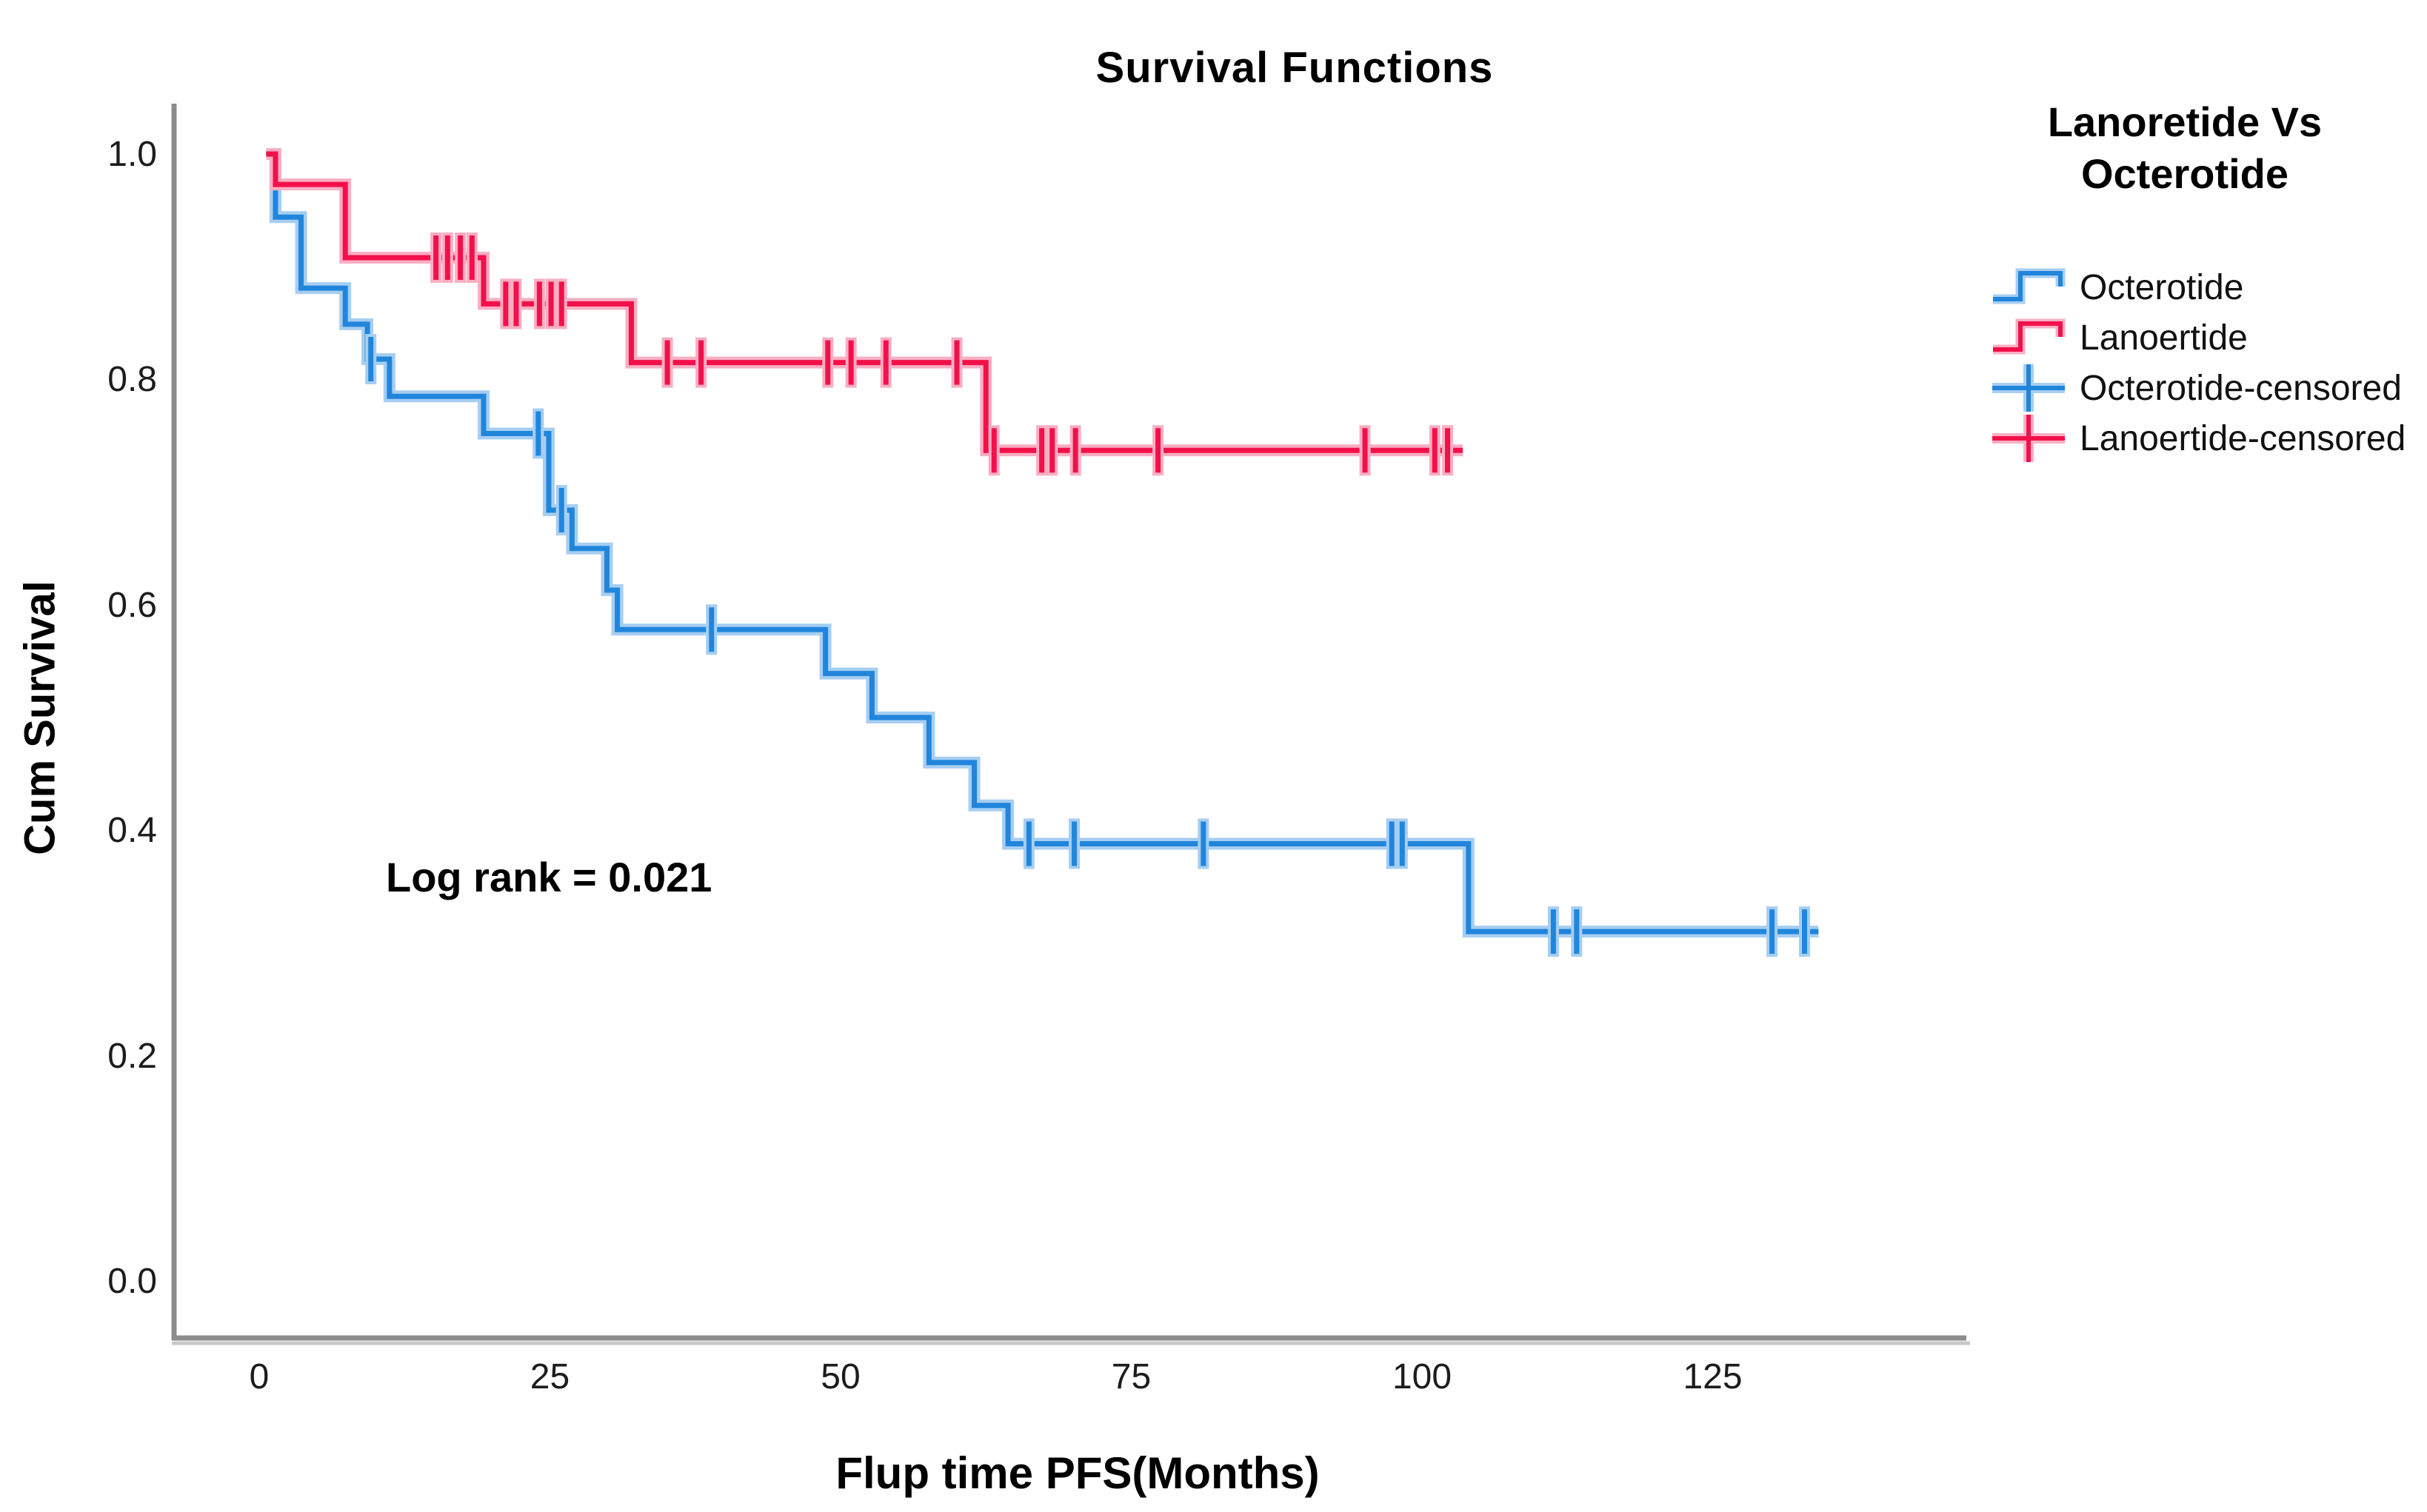 This screenshot has height=1512, width=2427. What do you see at coordinates (1077, 1473) in the screenshot?
I see `x-axis-title: Flup time PFS(Months)` at bounding box center [1077, 1473].